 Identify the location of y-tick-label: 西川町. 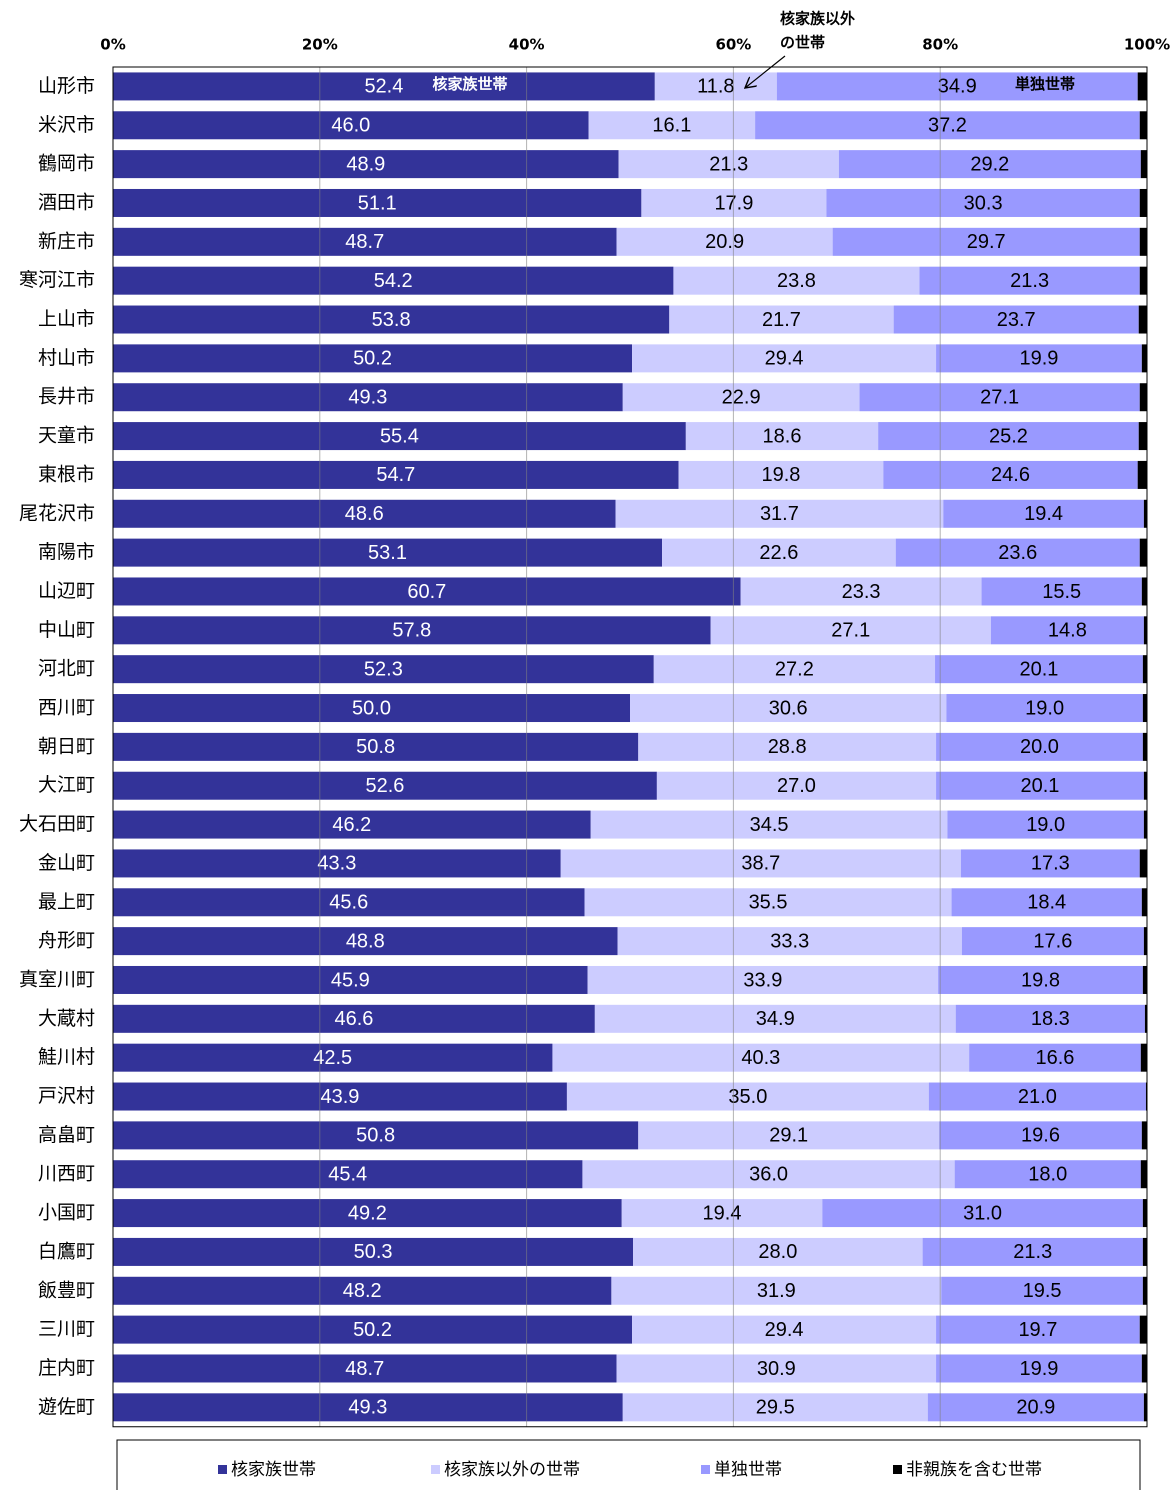
(66, 708).